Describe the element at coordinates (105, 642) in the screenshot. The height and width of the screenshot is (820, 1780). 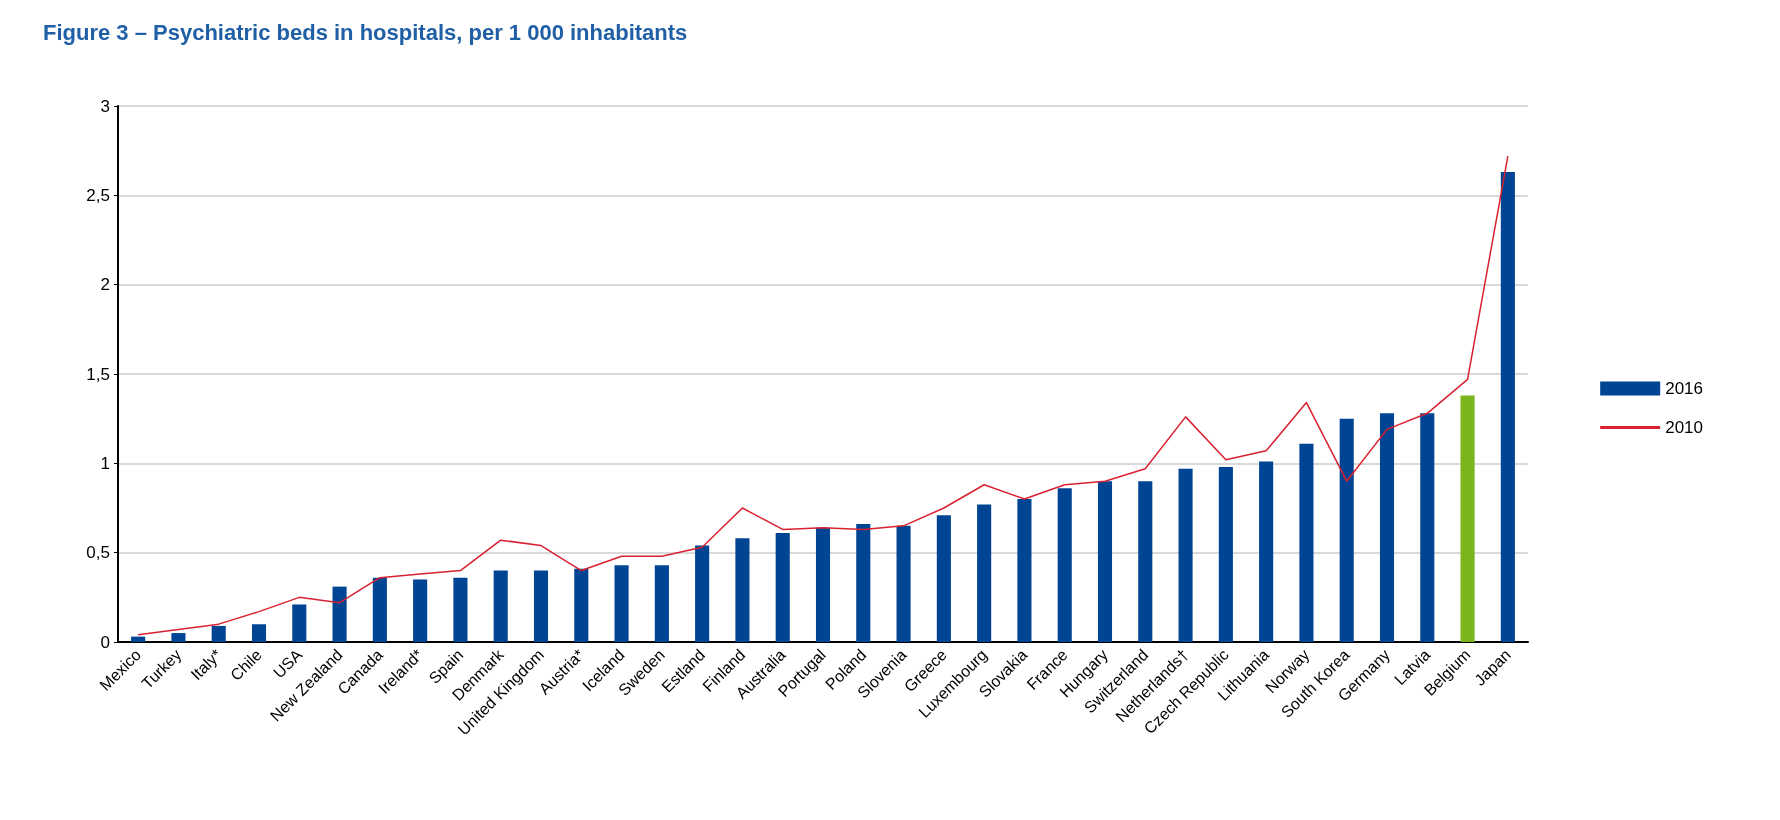
I see `y-tick-label: 0` at that location.